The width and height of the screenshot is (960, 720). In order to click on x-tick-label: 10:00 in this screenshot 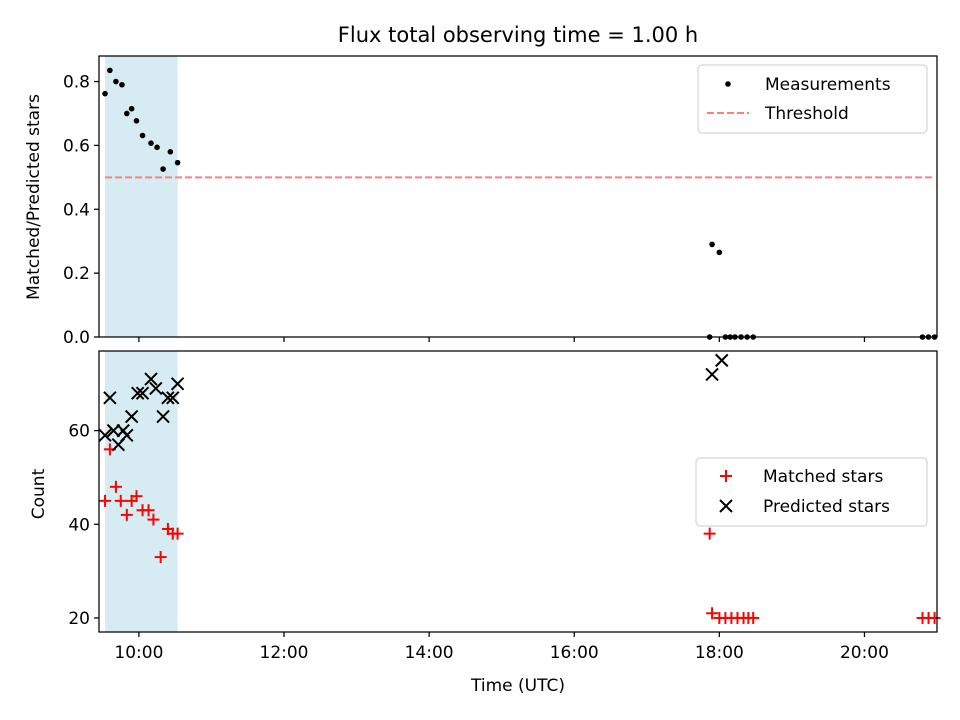, I will do `click(138, 653)`.